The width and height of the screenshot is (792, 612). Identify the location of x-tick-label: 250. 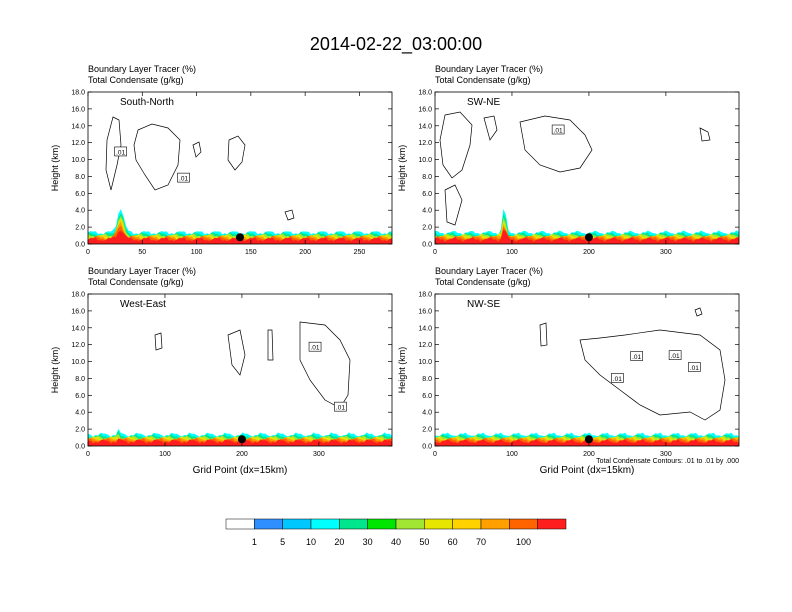
(360, 252).